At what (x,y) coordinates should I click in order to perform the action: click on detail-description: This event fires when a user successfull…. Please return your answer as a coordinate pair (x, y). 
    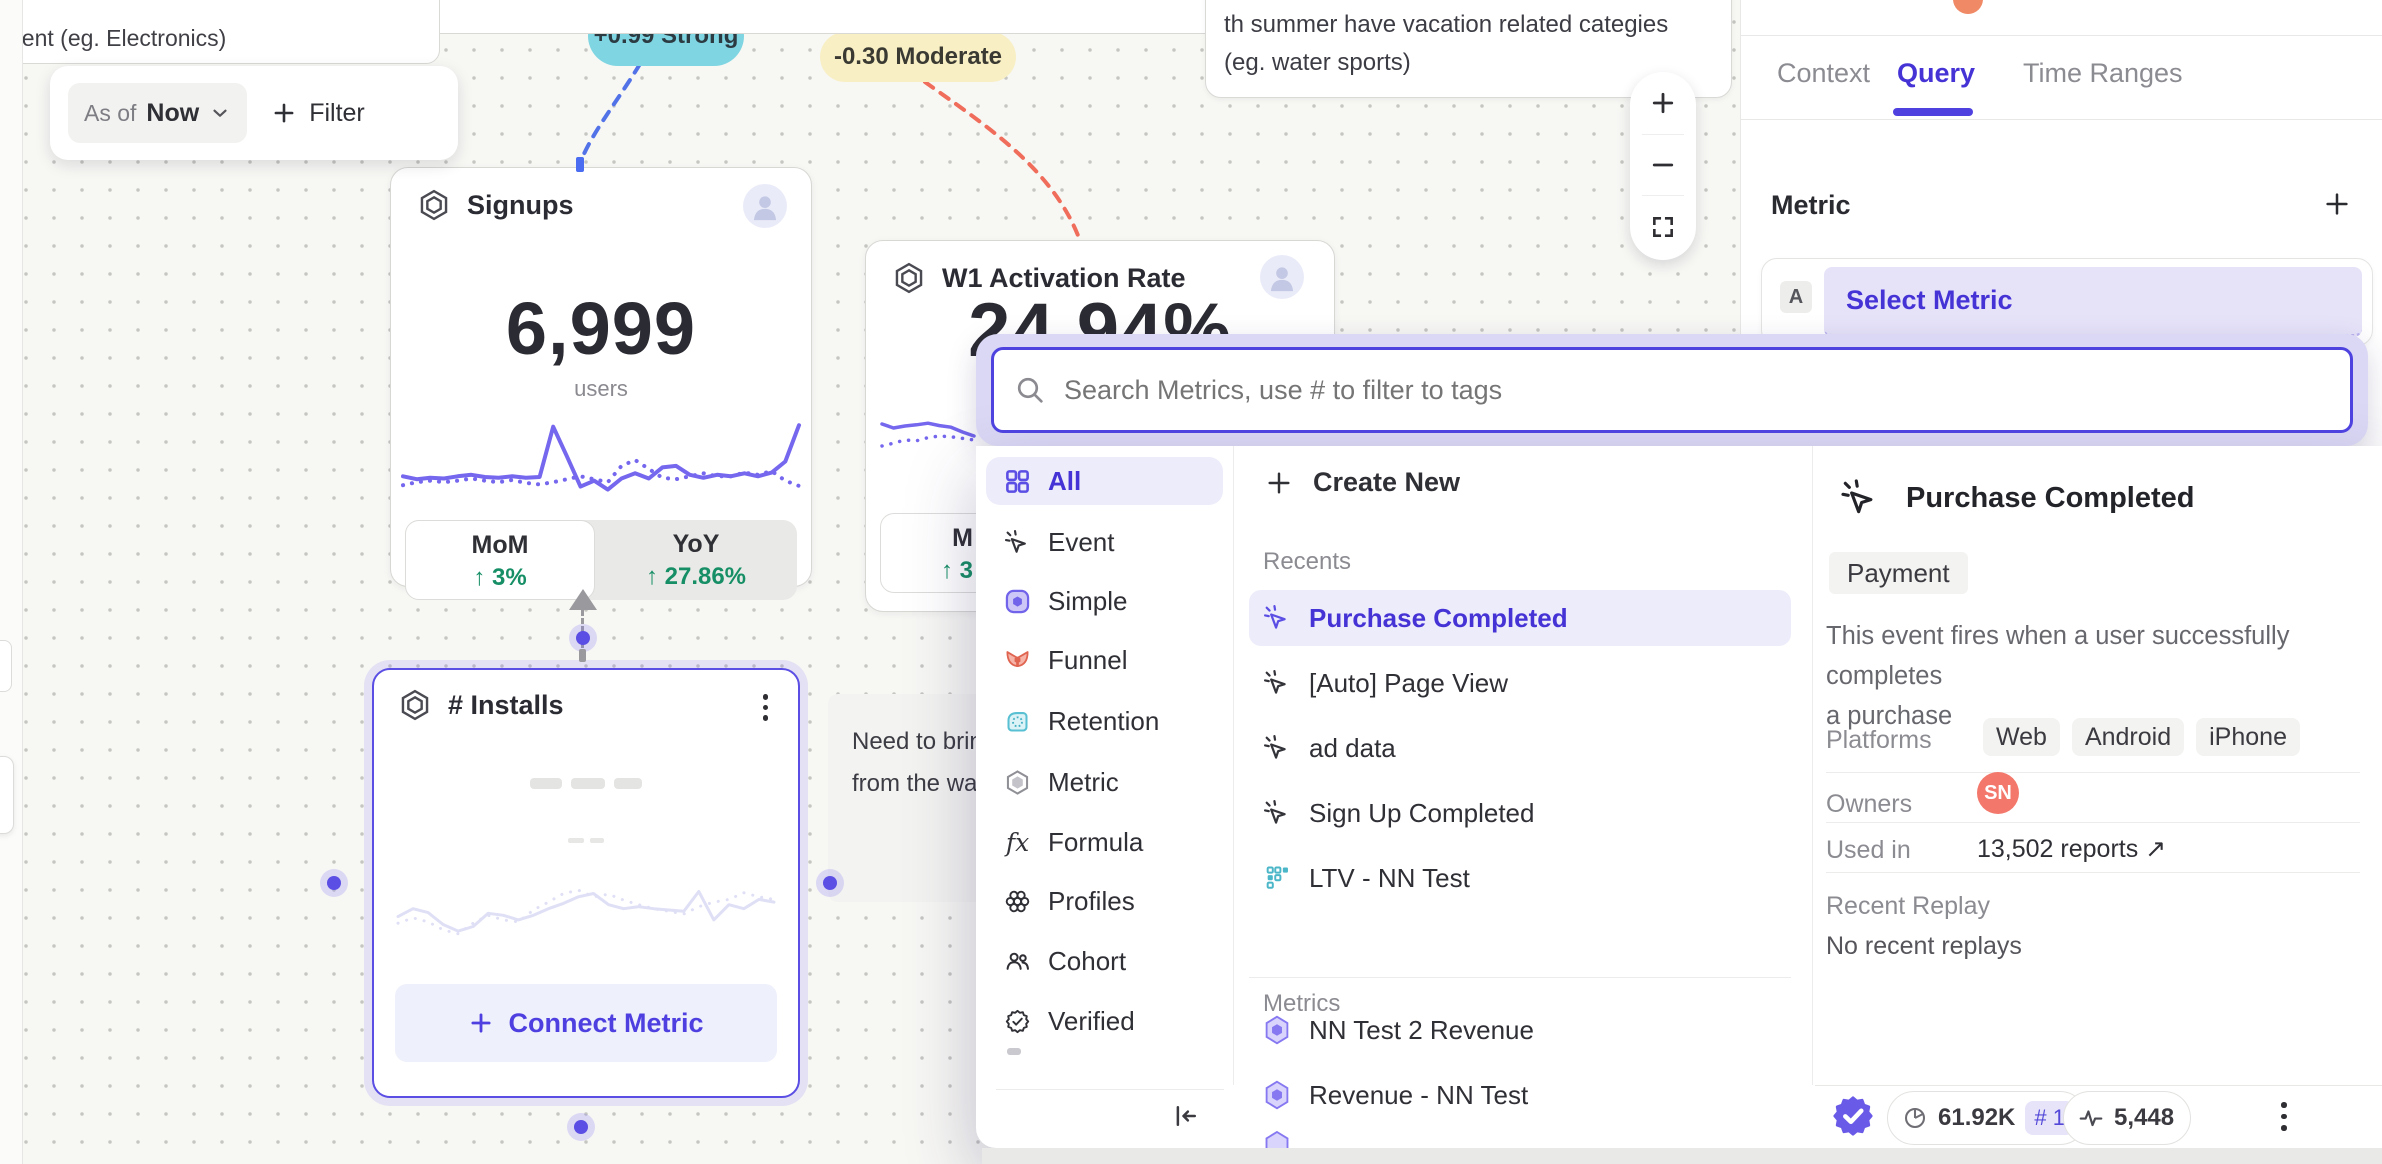
    Looking at the image, I should click on (2058, 676).